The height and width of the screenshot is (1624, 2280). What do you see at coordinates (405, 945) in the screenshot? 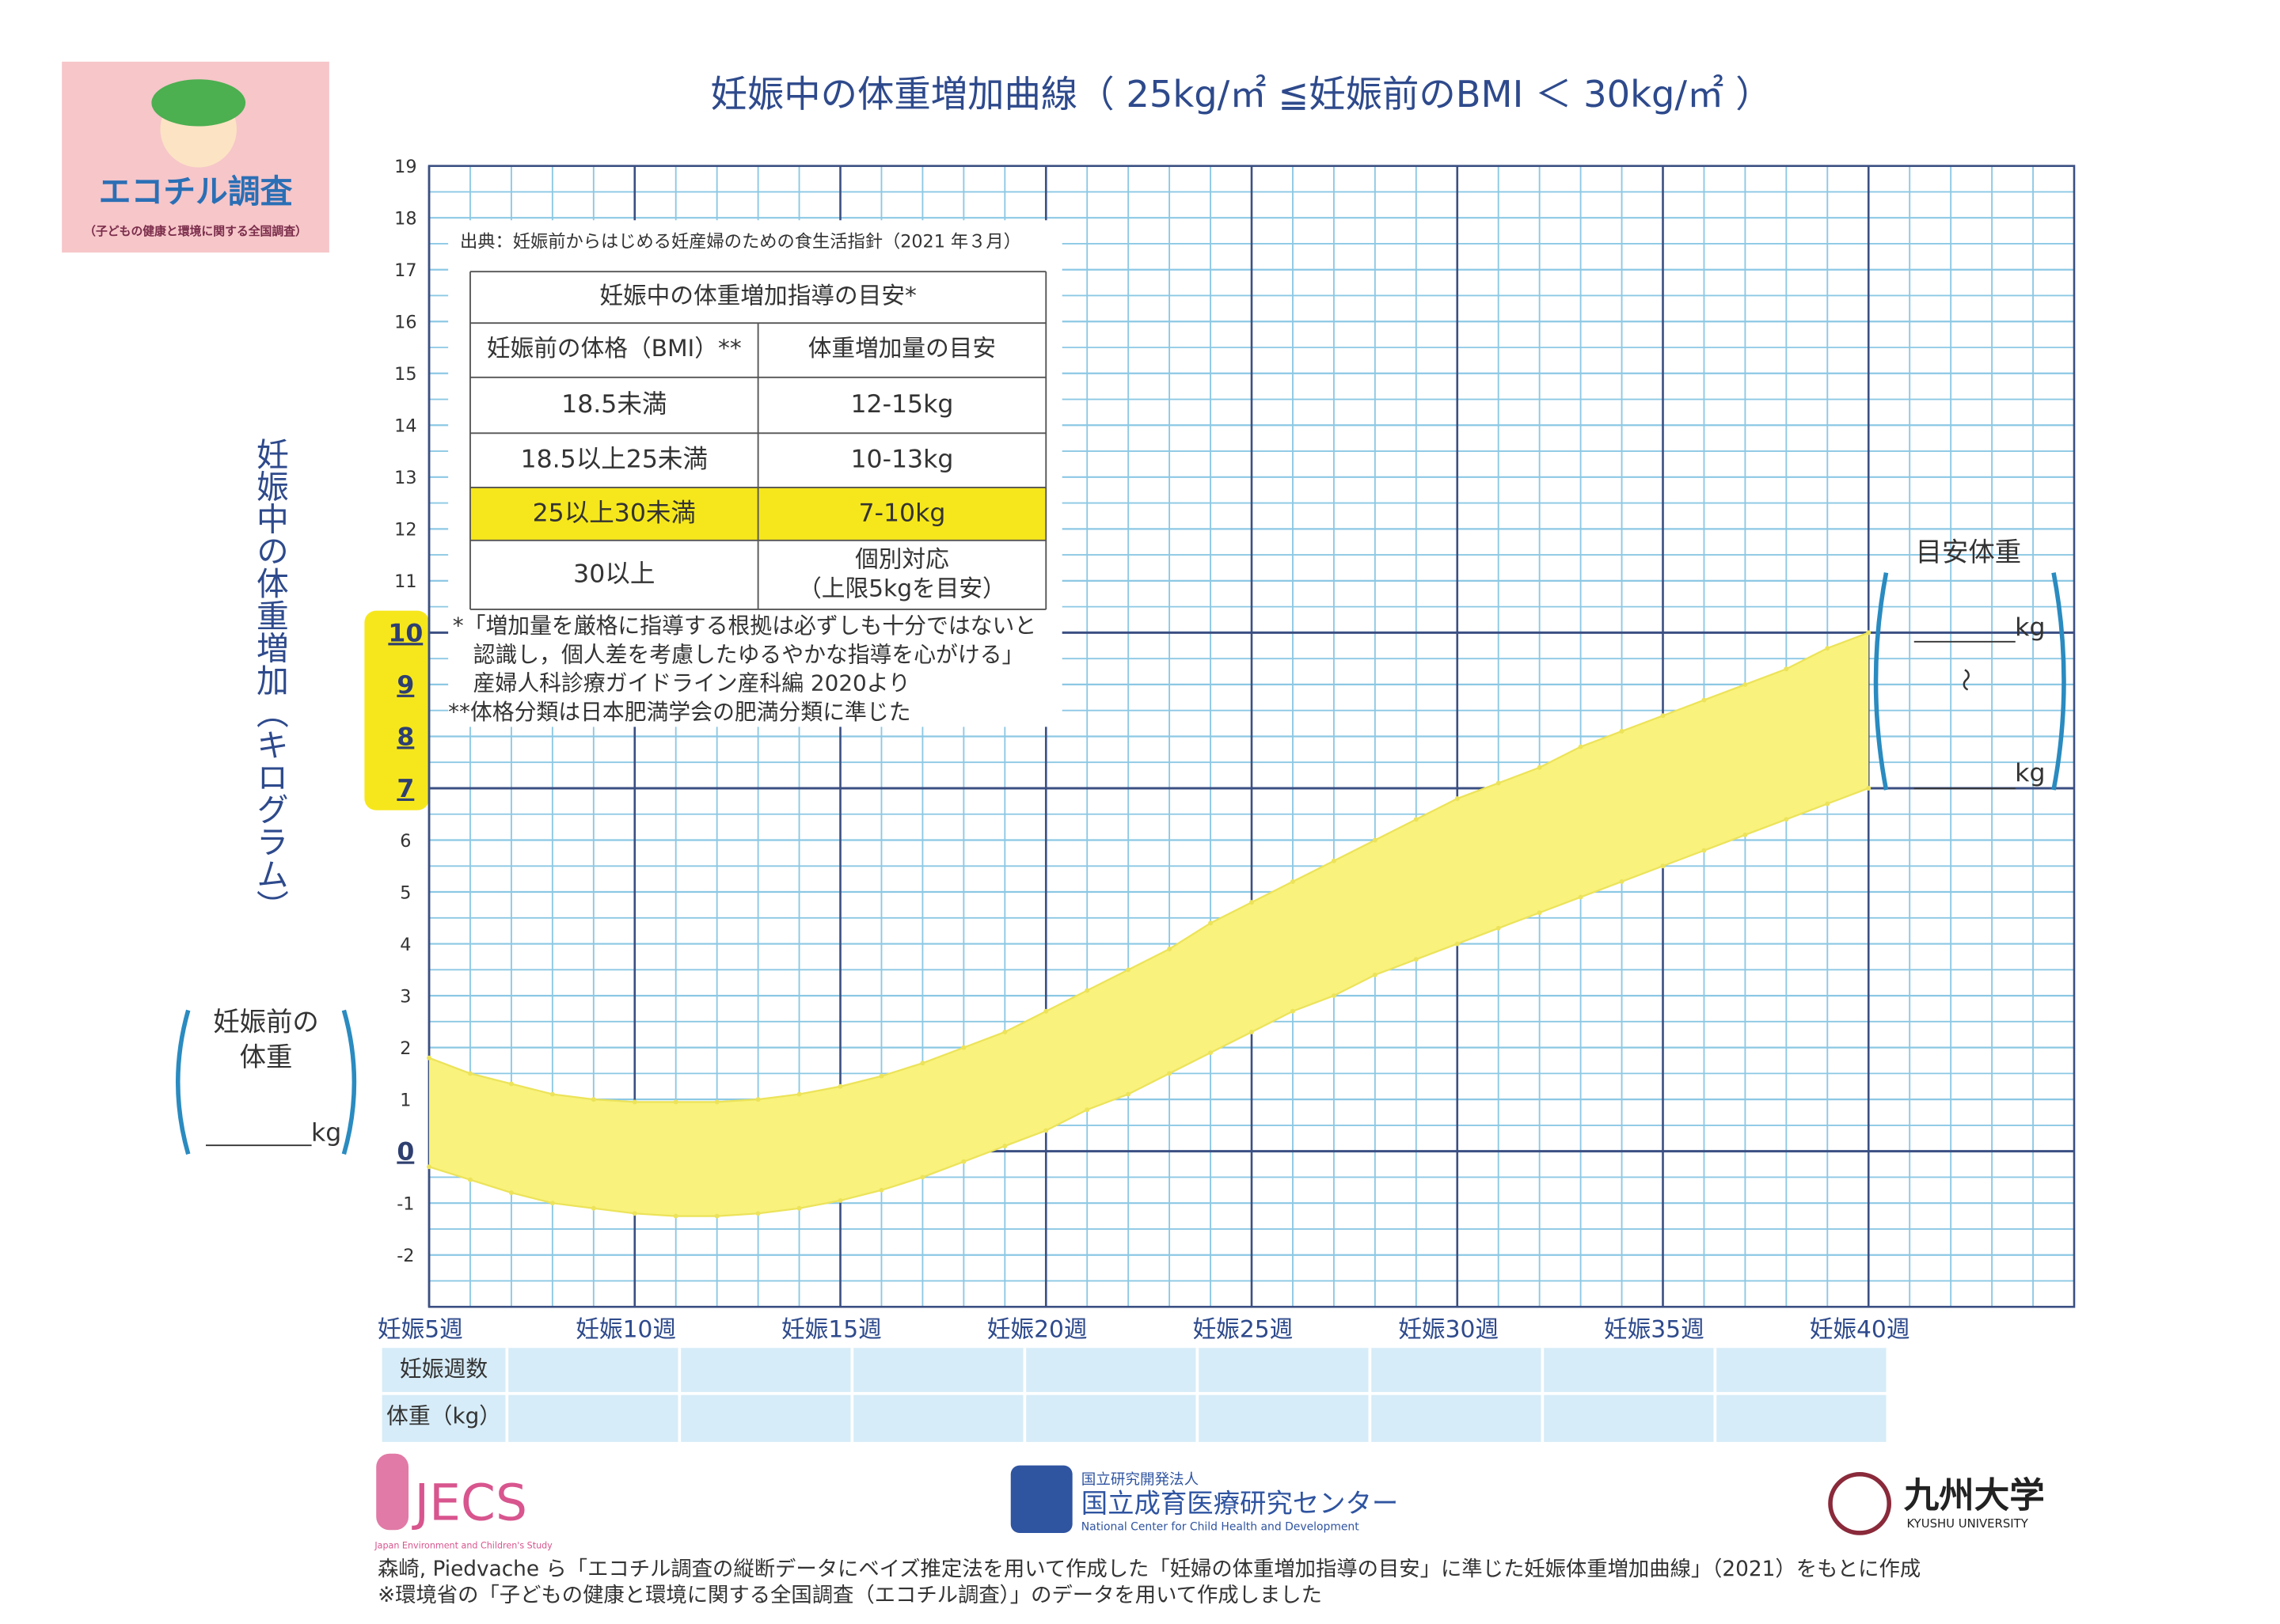
I see `y-tick-label: 4` at bounding box center [405, 945].